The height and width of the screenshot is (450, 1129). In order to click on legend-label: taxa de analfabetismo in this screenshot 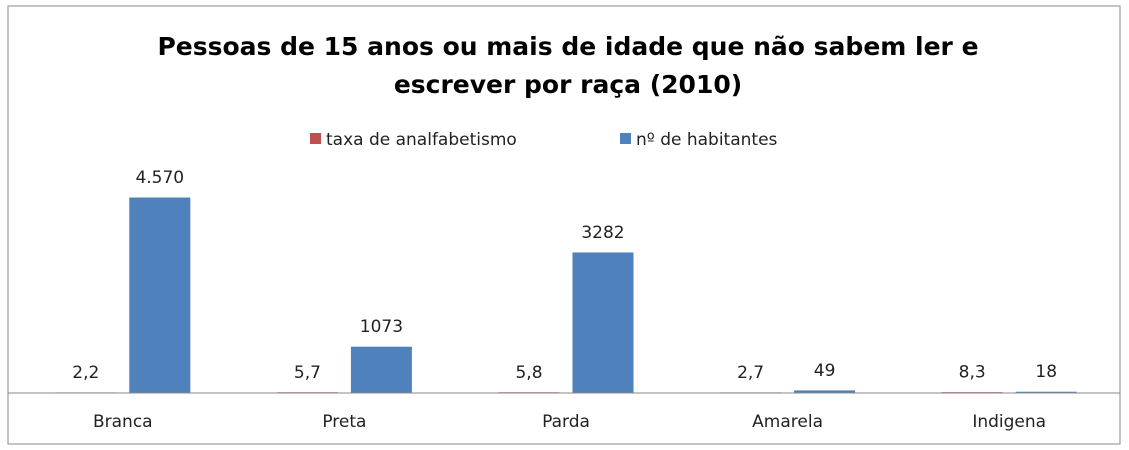, I will do `click(421, 140)`.